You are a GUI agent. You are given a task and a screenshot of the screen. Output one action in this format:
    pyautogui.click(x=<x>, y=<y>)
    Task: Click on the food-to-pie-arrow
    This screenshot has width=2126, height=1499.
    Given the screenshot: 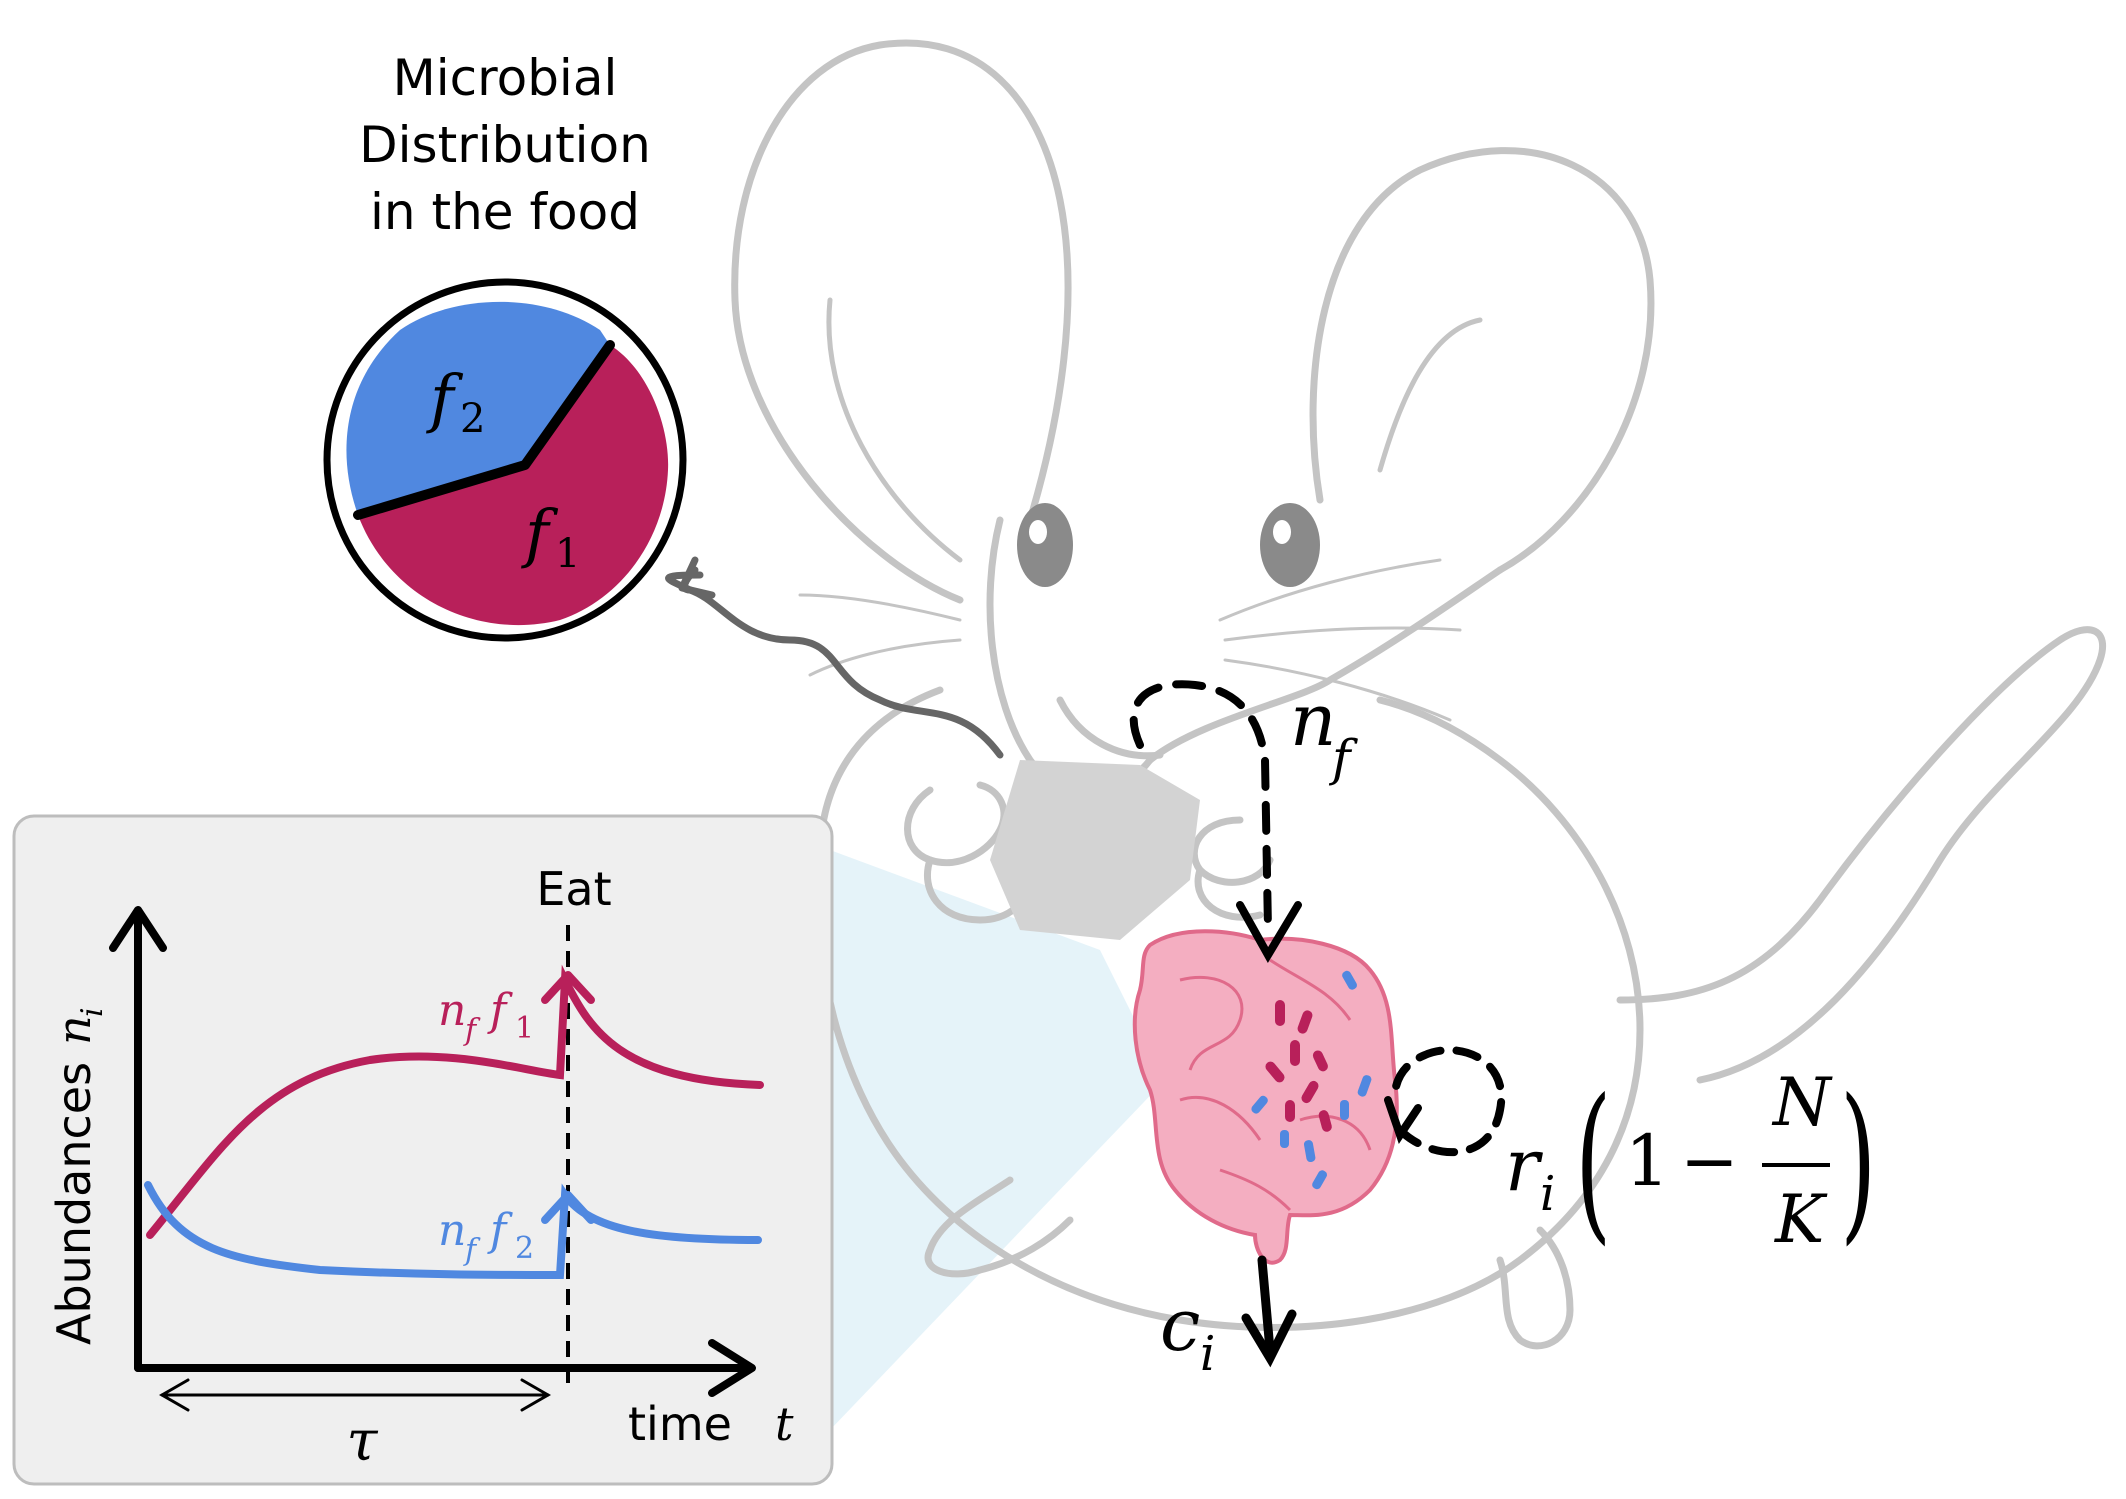 What is the action you would take?
    pyautogui.click(x=834, y=657)
    